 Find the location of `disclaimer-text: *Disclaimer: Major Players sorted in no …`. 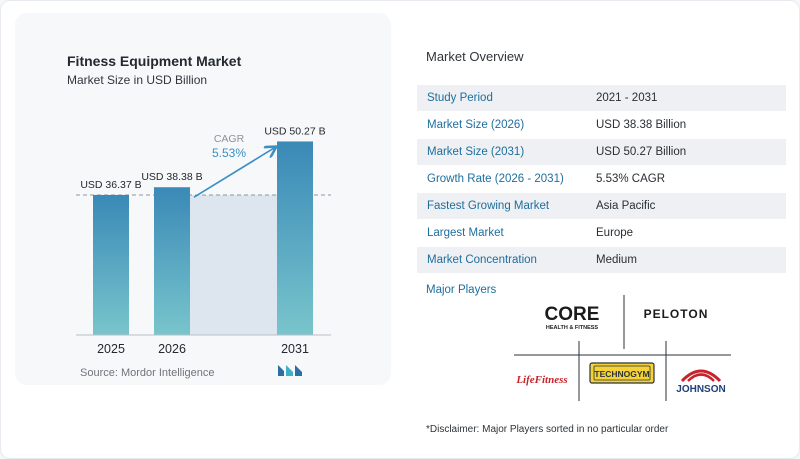

disclaimer-text: *Disclaimer: Major Players sorted in no … is located at coordinates (547, 429).